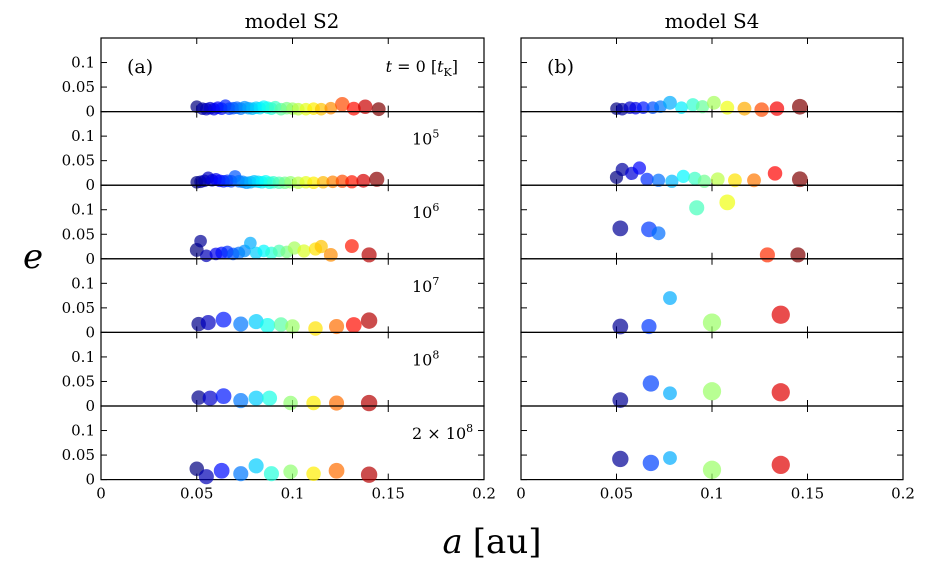 This screenshot has height=572, width=926. I want to click on x-tick-label: 0.05, so click(616, 494).